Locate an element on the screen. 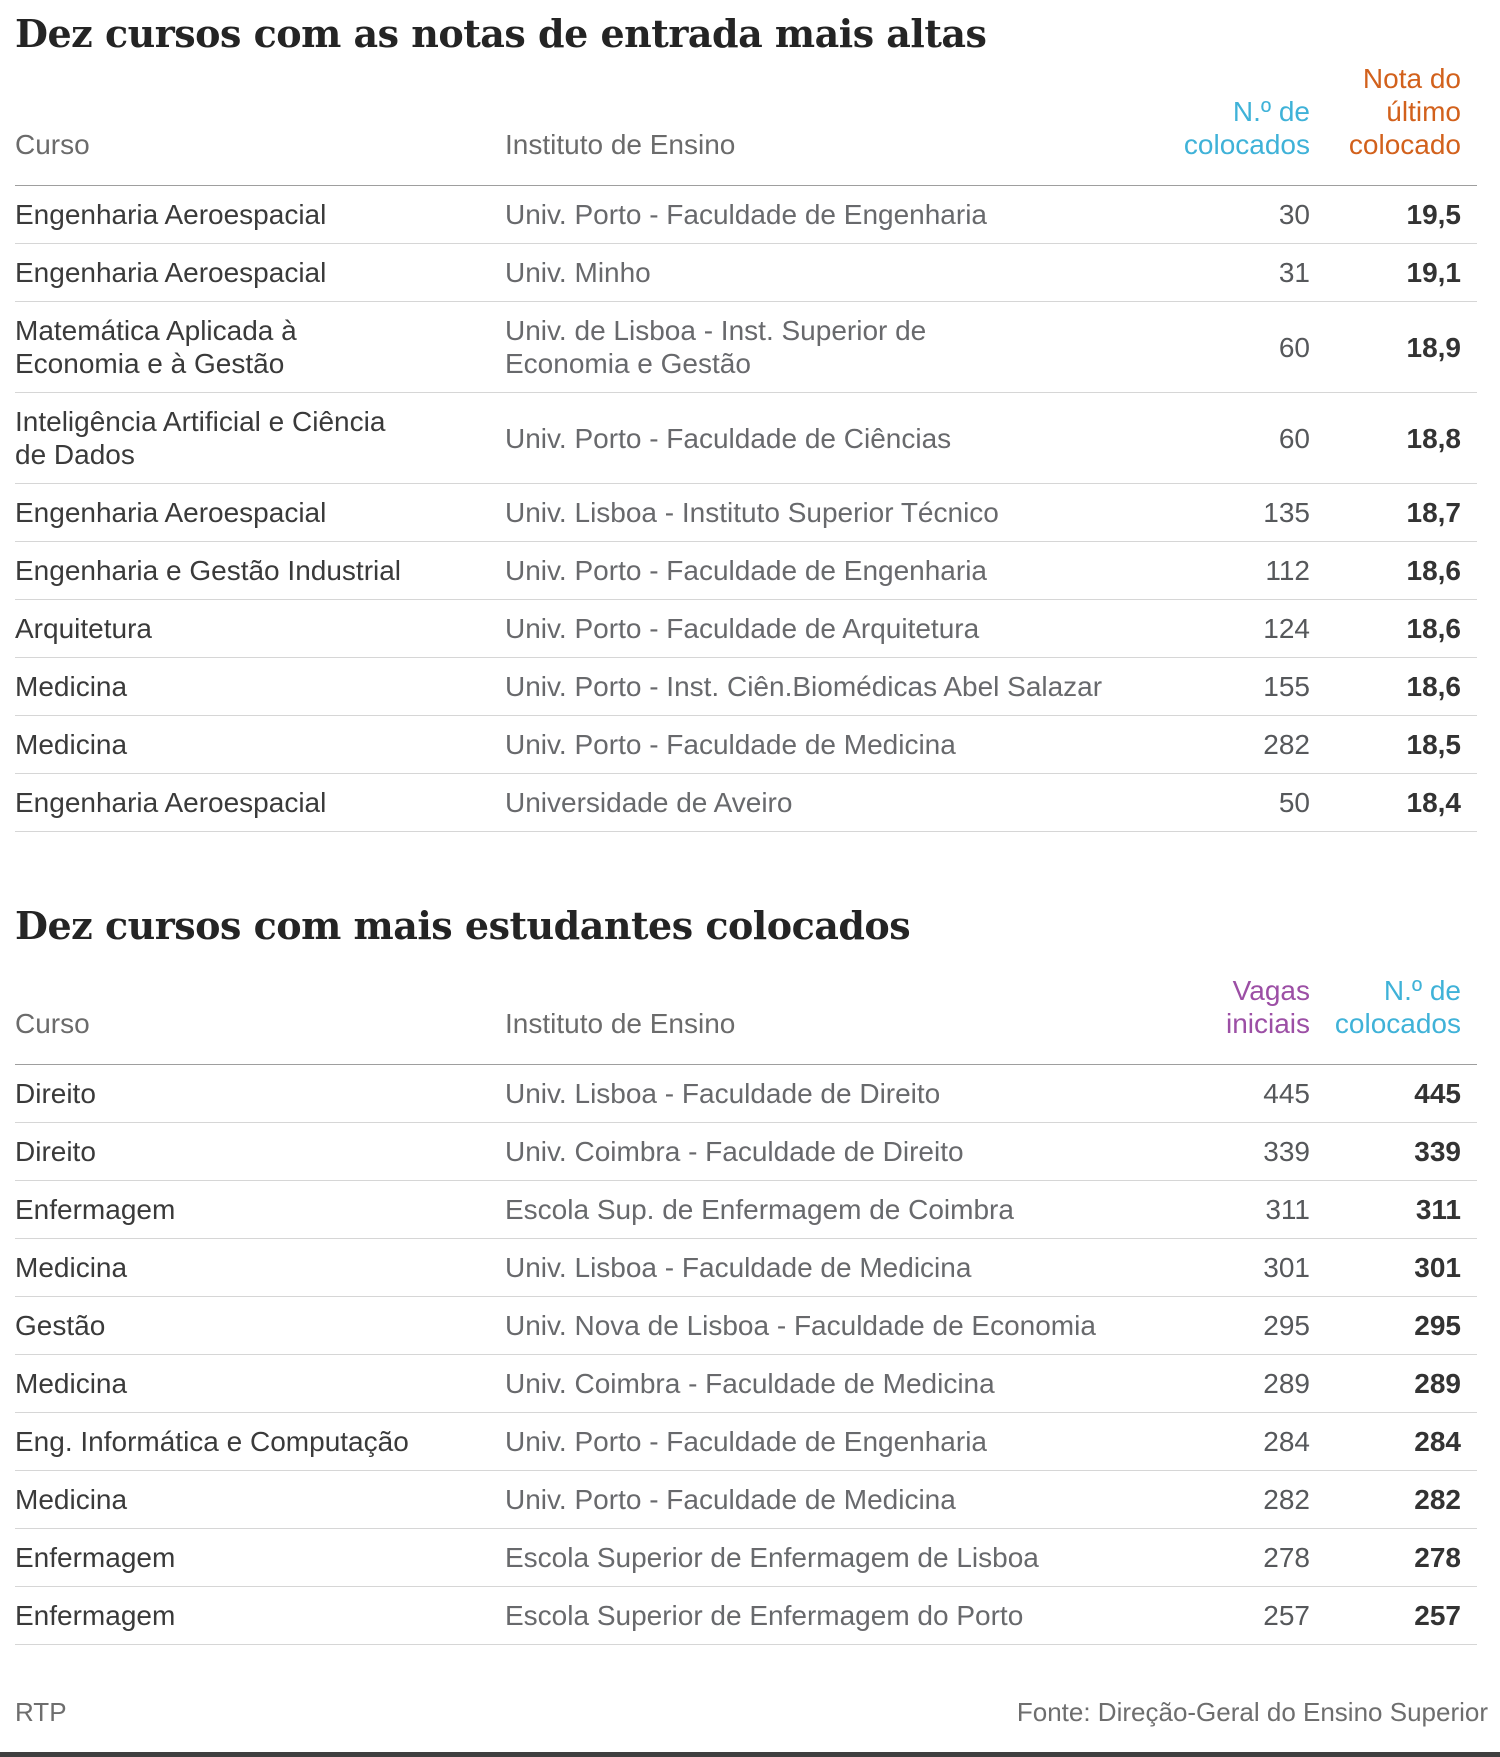 This screenshot has width=1500, height=1757. column-header-nota-ultimo-colocado: Nota do último colocado is located at coordinates (1404, 111).